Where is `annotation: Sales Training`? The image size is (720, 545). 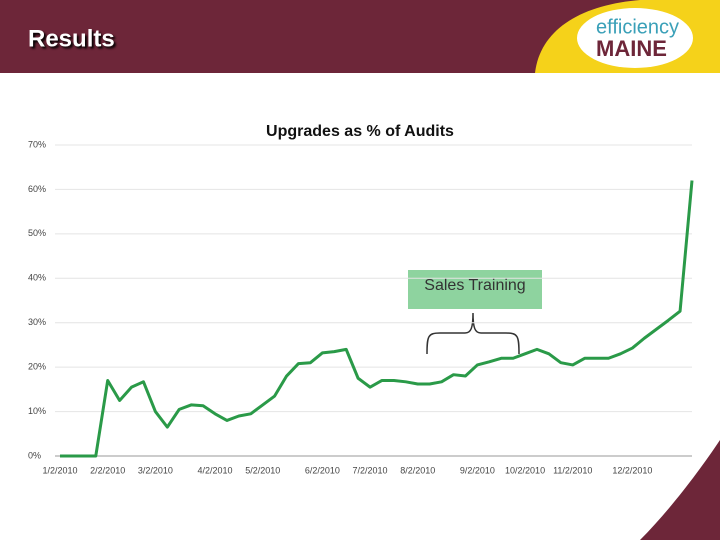 annotation: Sales Training is located at coordinates (474, 285).